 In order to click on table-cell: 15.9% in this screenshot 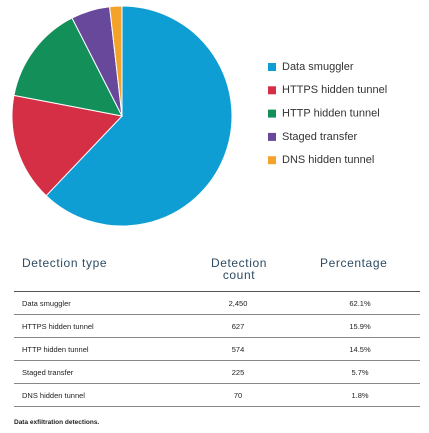, I will do `click(360, 326)`.